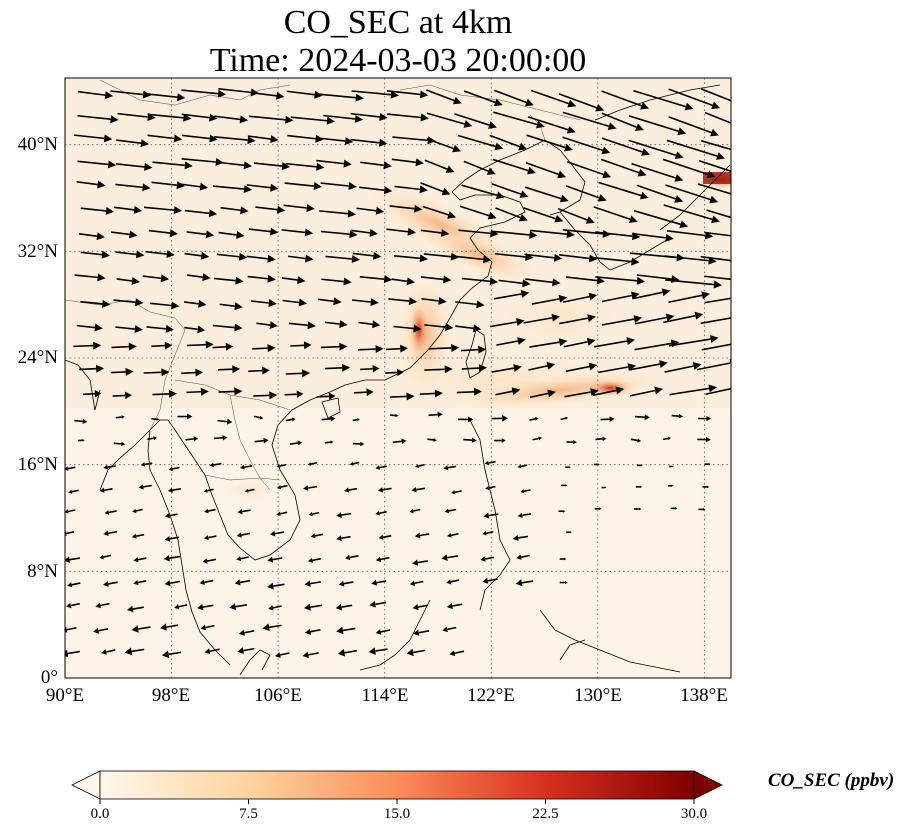 The image size is (916, 836). I want to click on colorbar-tick-7.5: 7.5, so click(248, 814).